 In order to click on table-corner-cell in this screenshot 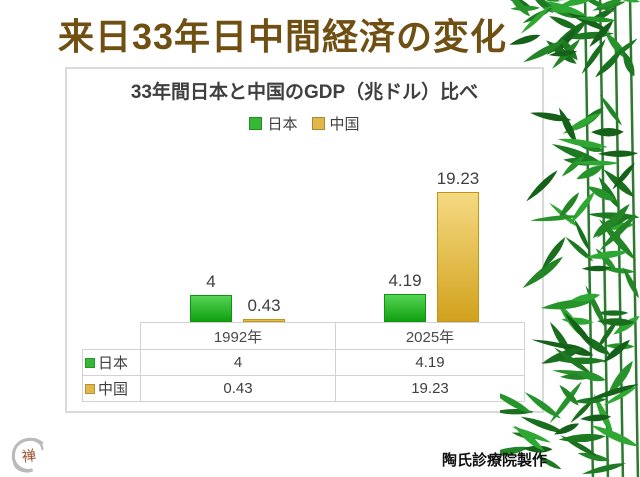, I will do `click(111, 335)`.